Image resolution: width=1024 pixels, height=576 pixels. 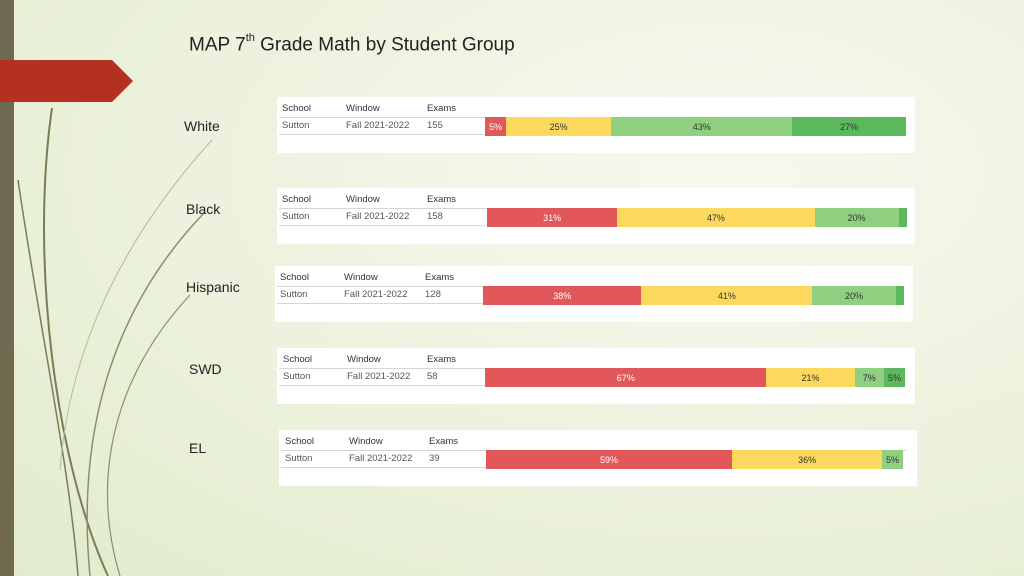 I want to click on bar-segment-level-1: 67%, so click(x=626, y=377).